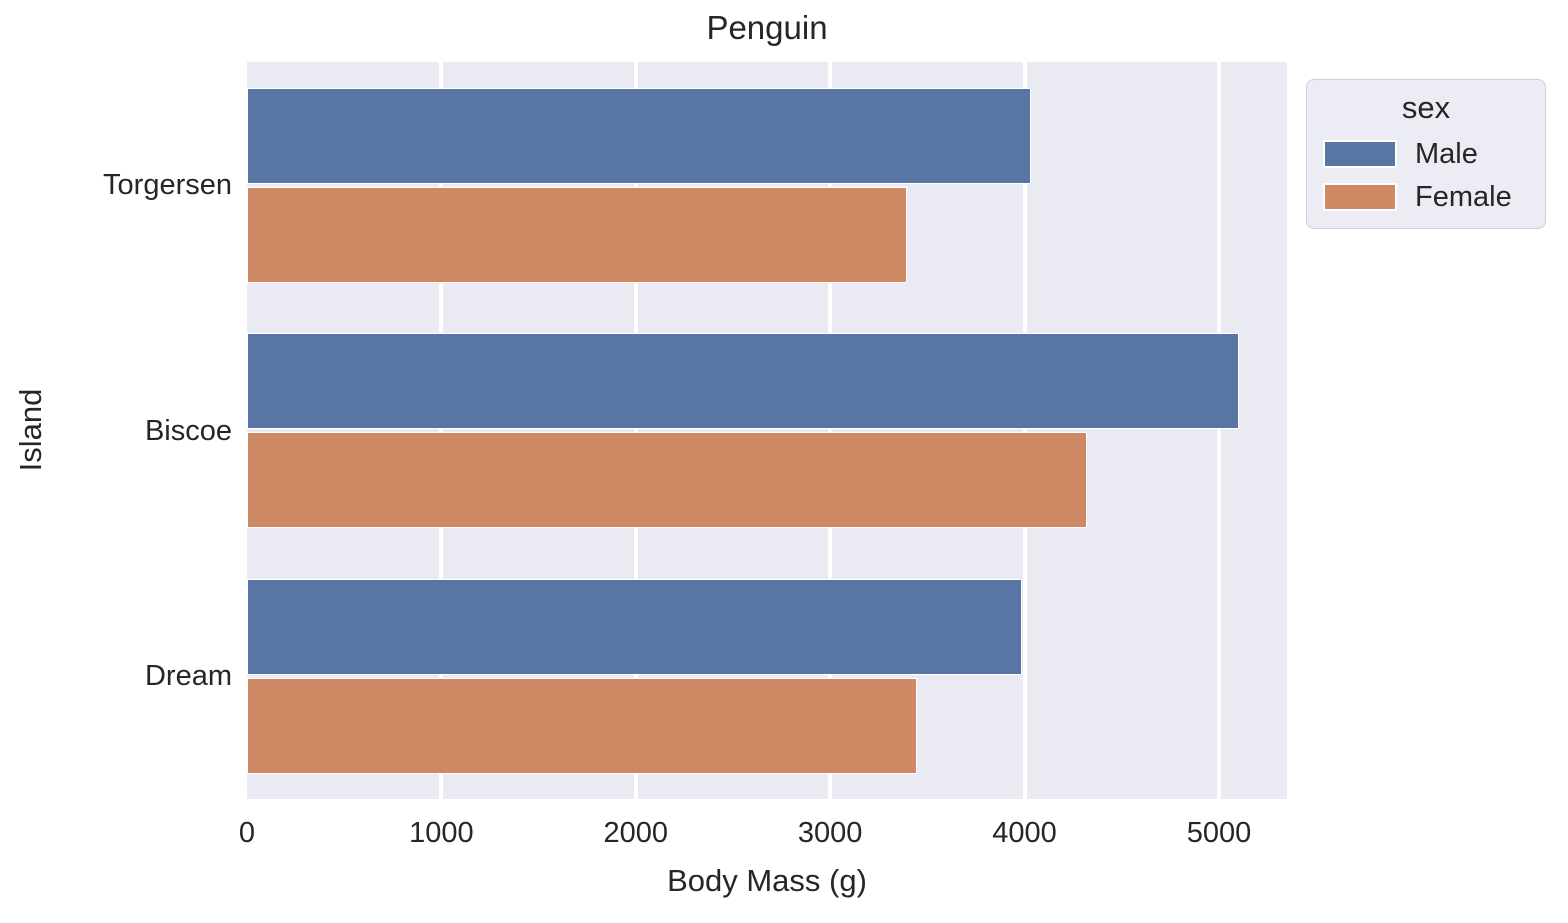 The width and height of the screenshot is (1568, 923). I want to click on legend-item-female: Female, so click(1426, 197).